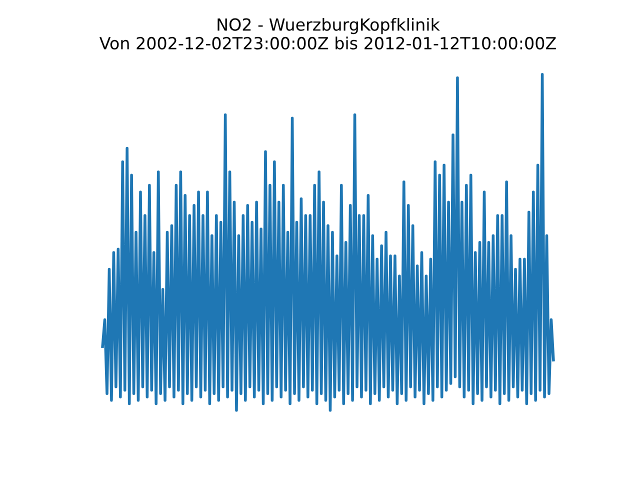 The height and width of the screenshot is (480, 640). What do you see at coordinates (327, 43) in the screenshot?
I see `chart-subtitle: Von 2002-12-02T23:00:00Z bis 2012-01-12T10:00:00Z` at bounding box center [327, 43].